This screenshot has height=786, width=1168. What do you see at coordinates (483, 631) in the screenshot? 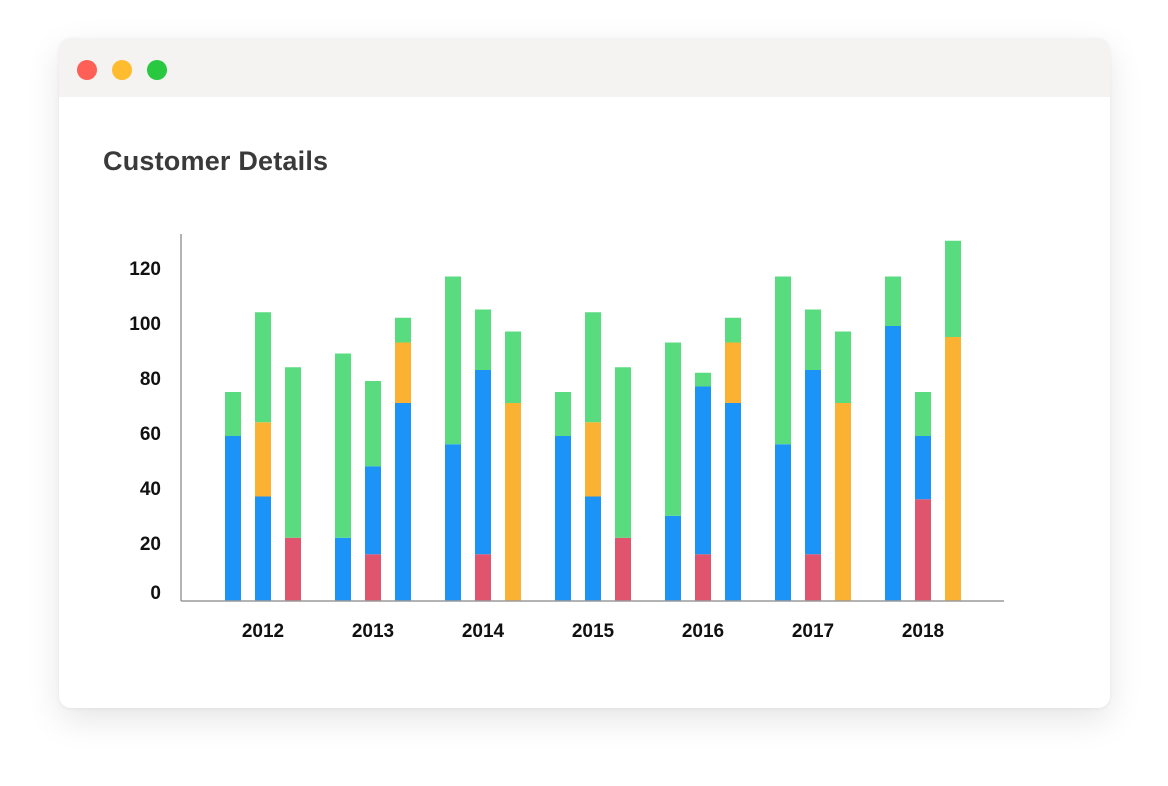
I see `x-tick-label: 2014` at bounding box center [483, 631].